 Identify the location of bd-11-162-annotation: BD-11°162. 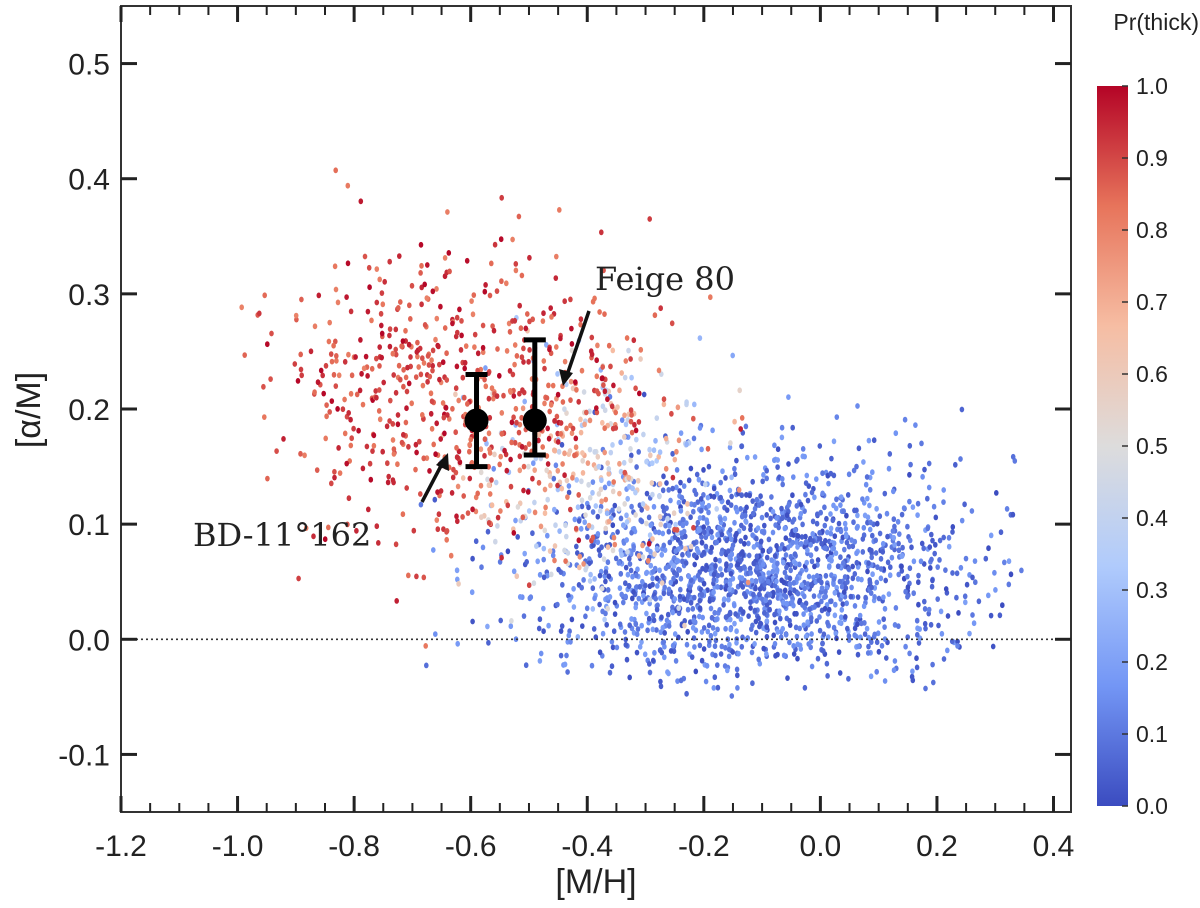
(282, 535).